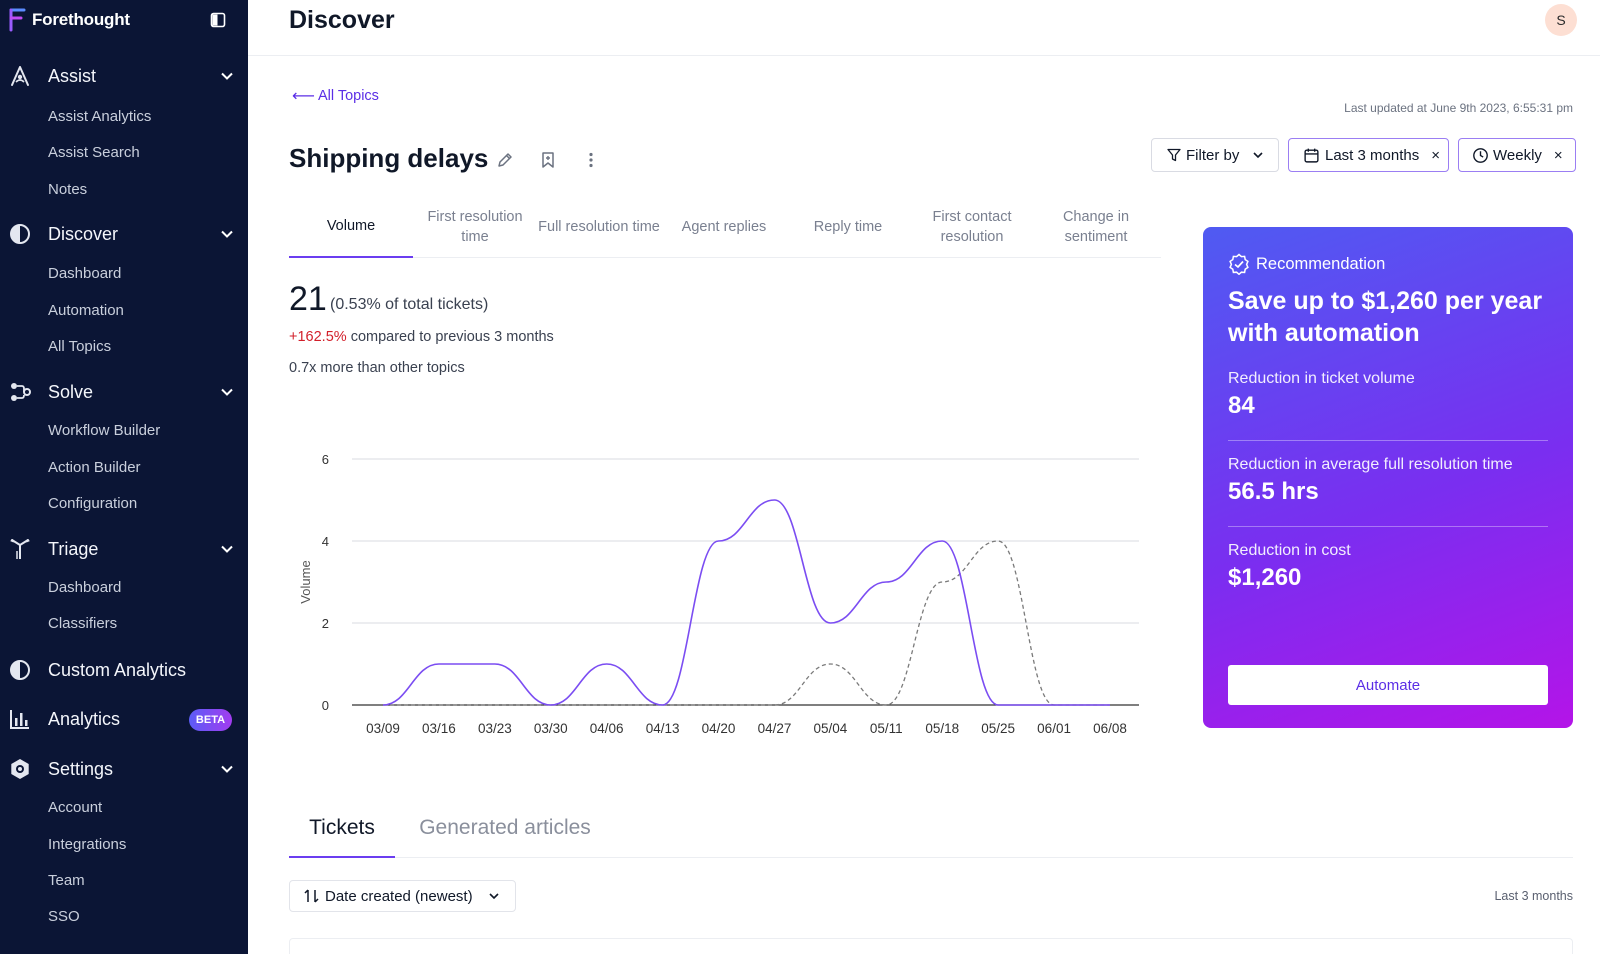  Describe the element at coordinates (377, 368) in the screenshot. I see `relative-volume: 0.7x more than other topics` at that location.